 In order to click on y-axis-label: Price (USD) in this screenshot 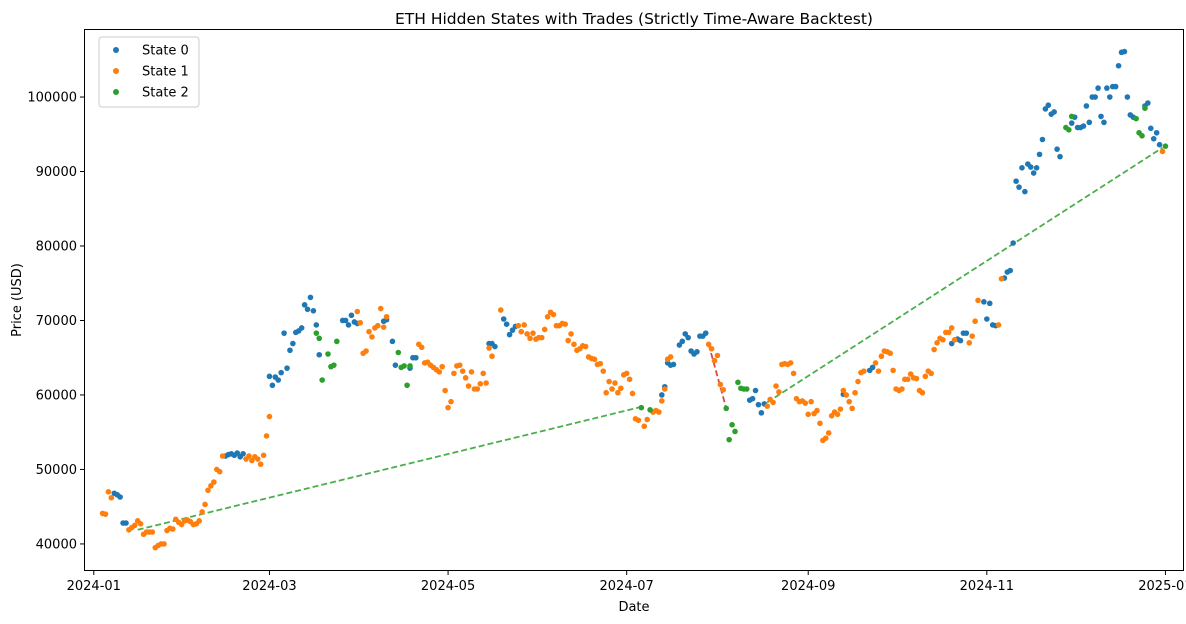, I will do `click(17, 300)`.